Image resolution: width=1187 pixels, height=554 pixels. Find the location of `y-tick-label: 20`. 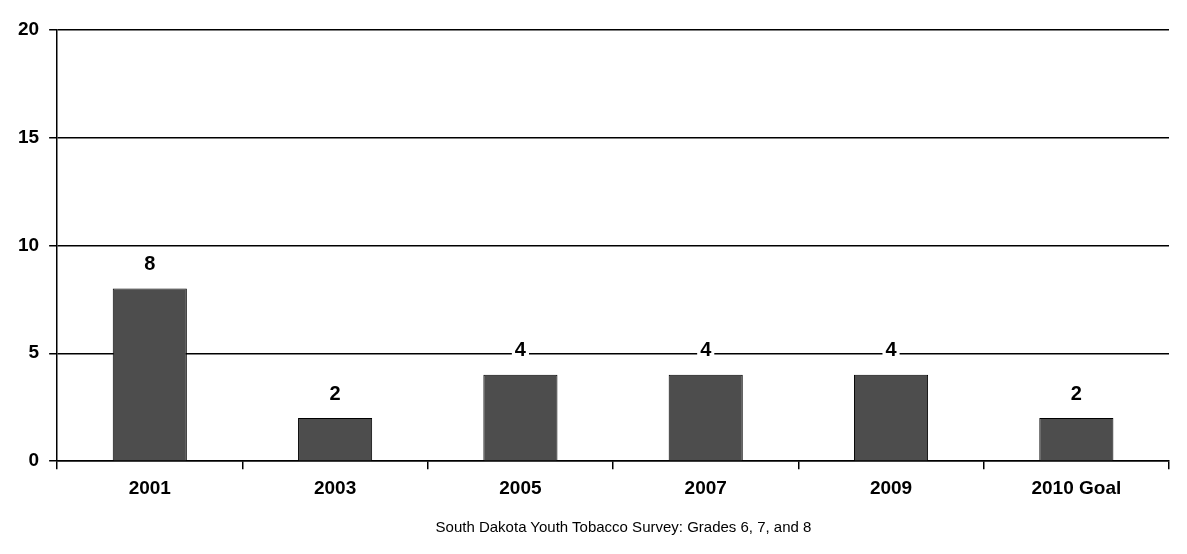

y-tick-label: 20 is located at coordinates (28, 28).